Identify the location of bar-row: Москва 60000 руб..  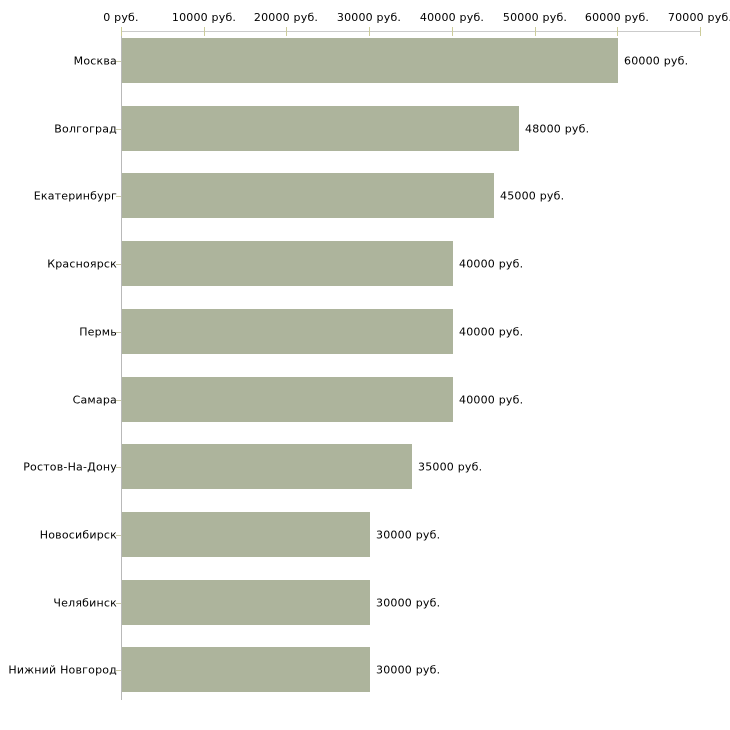
(365, 60).